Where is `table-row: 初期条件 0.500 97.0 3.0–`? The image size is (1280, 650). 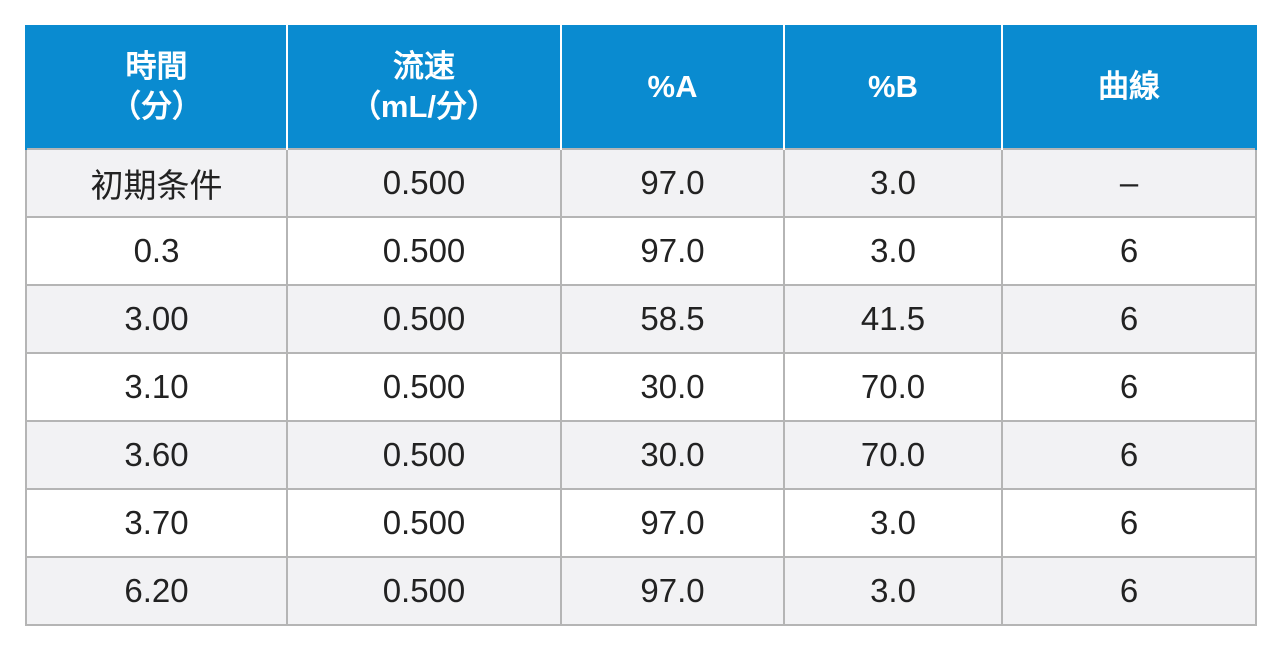
table-row: 初期条件 0.500 97.0 3.0– is located at coordinates (641, 183).